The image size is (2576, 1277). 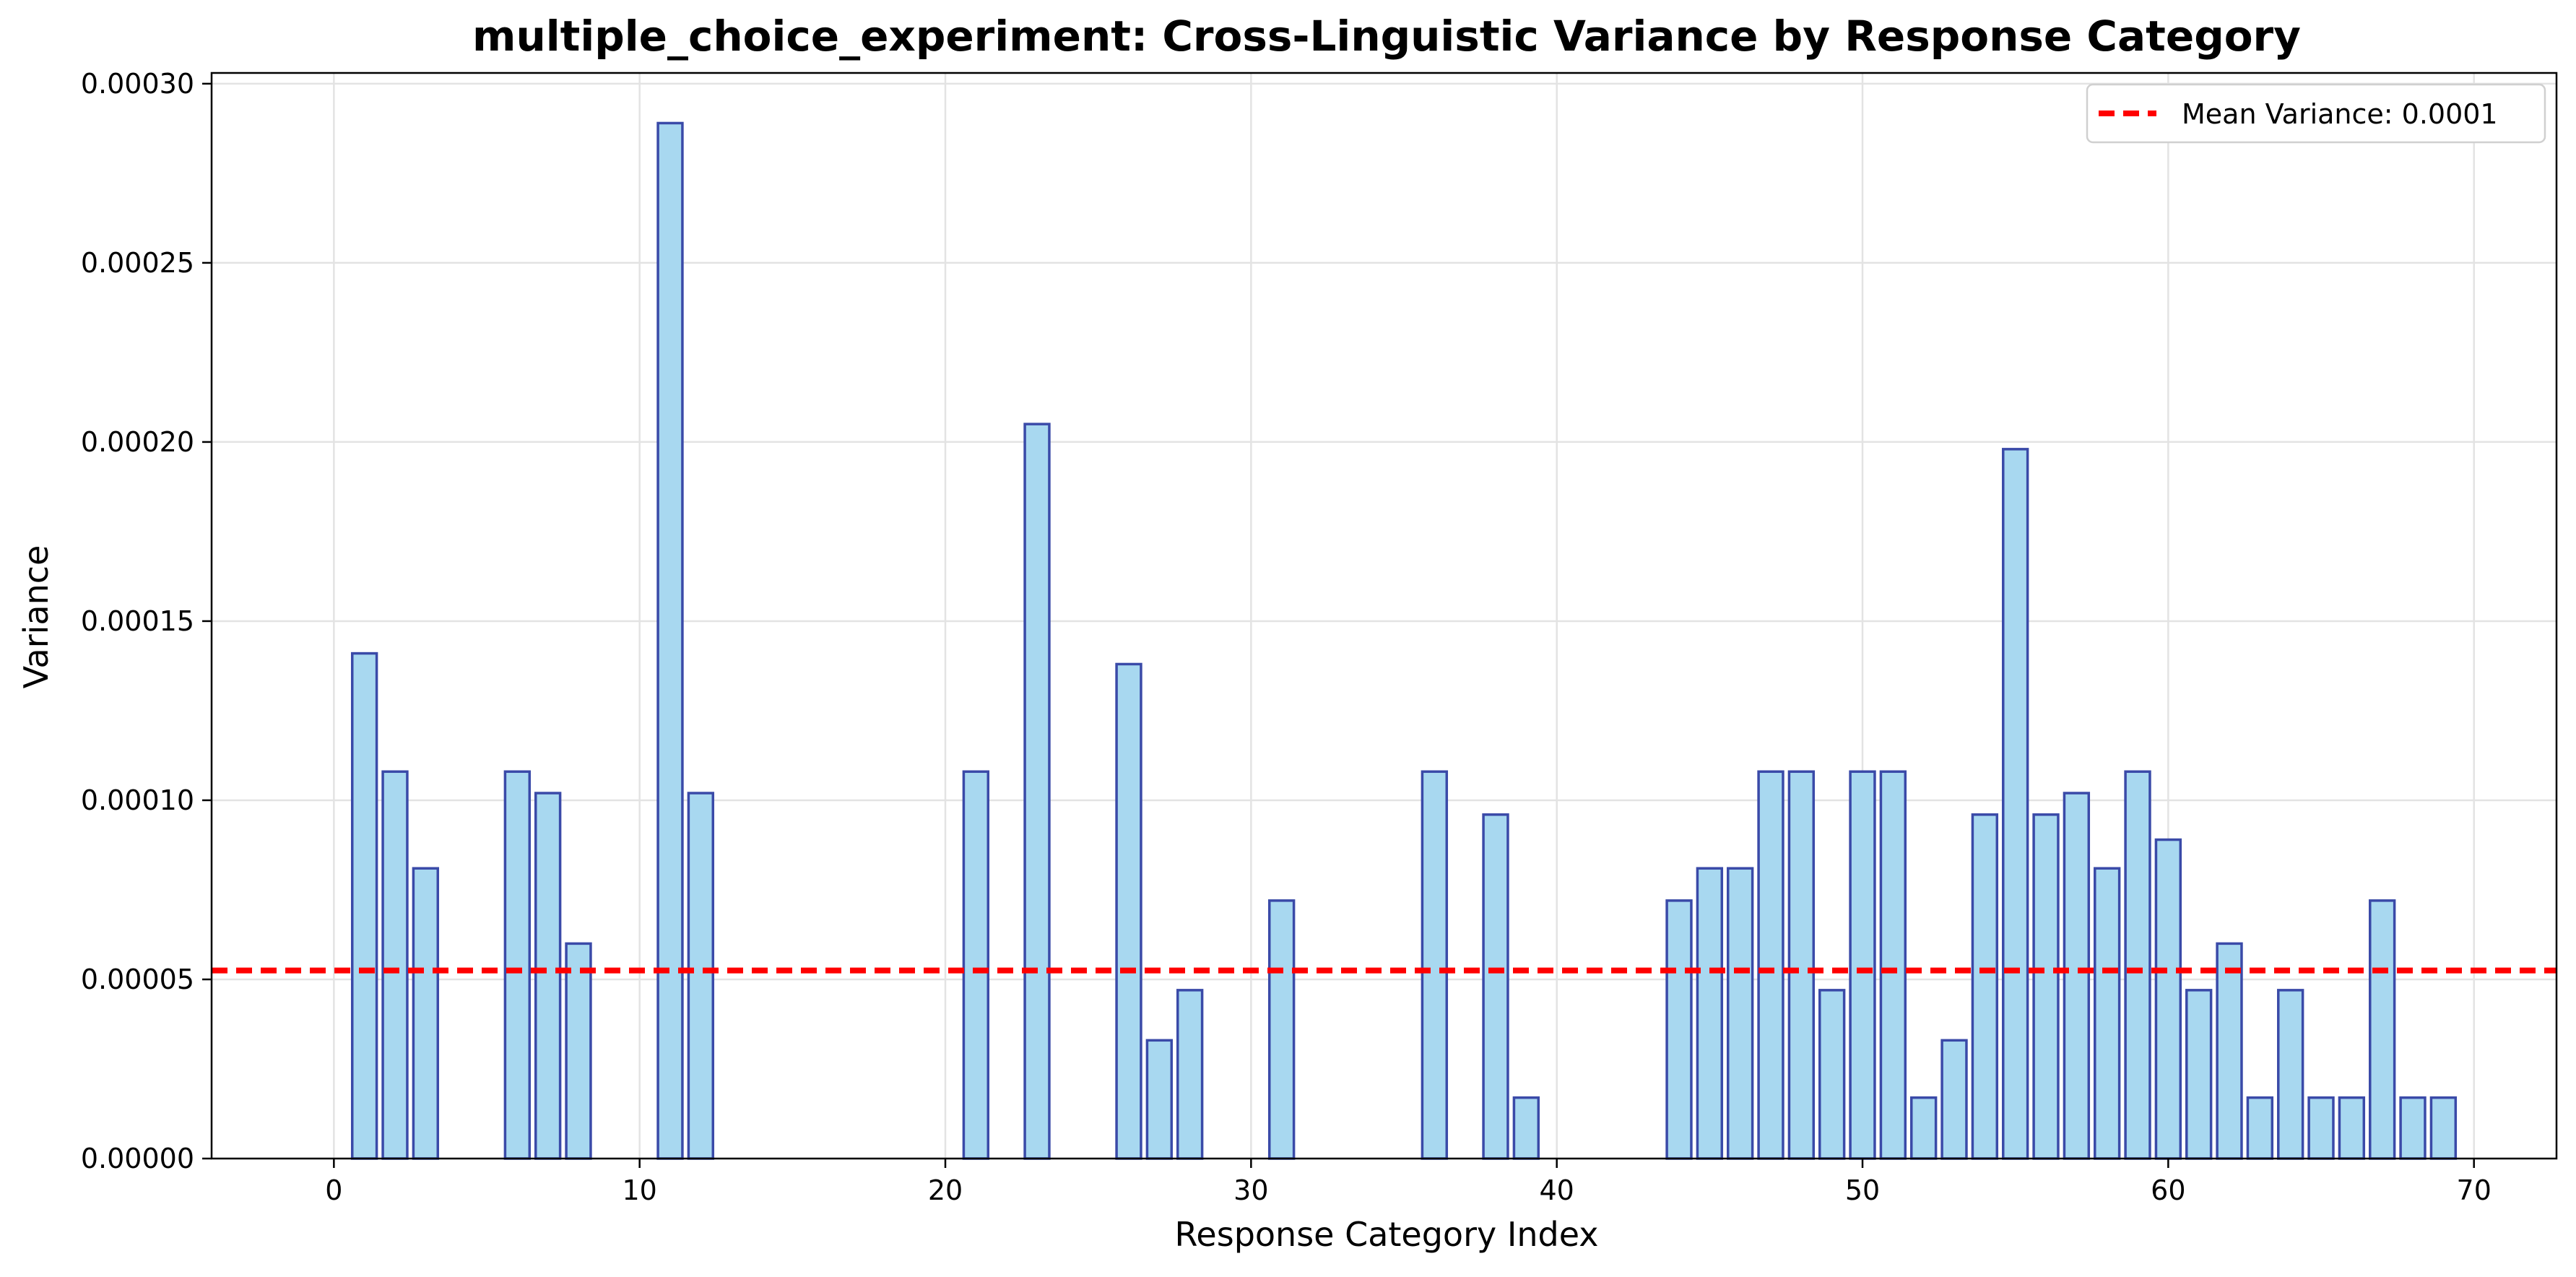 I want to click on legend-box, so click(x=2316, y=113).